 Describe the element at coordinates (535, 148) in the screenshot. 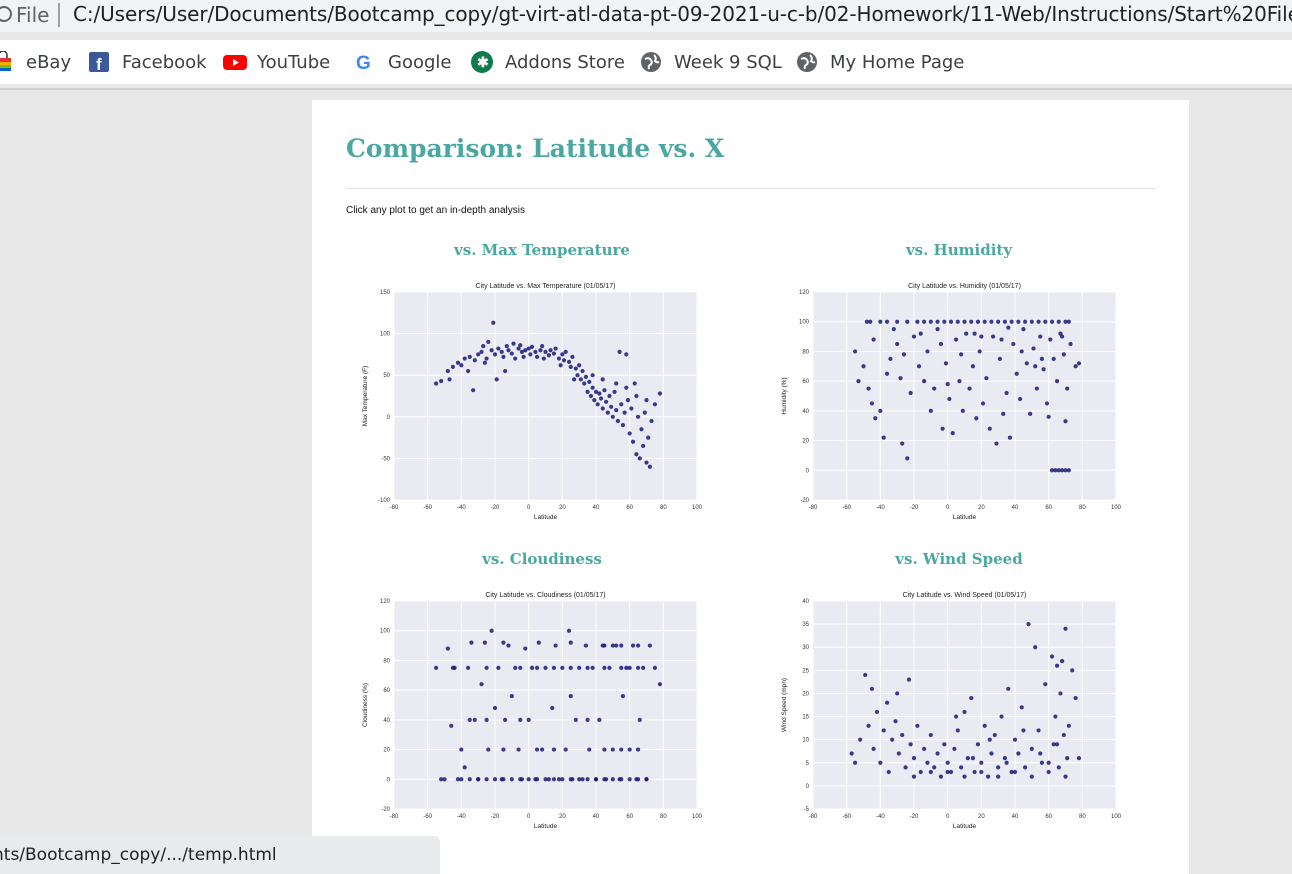

I see `page-title: Comparison: Latitude vs. X` at that location.